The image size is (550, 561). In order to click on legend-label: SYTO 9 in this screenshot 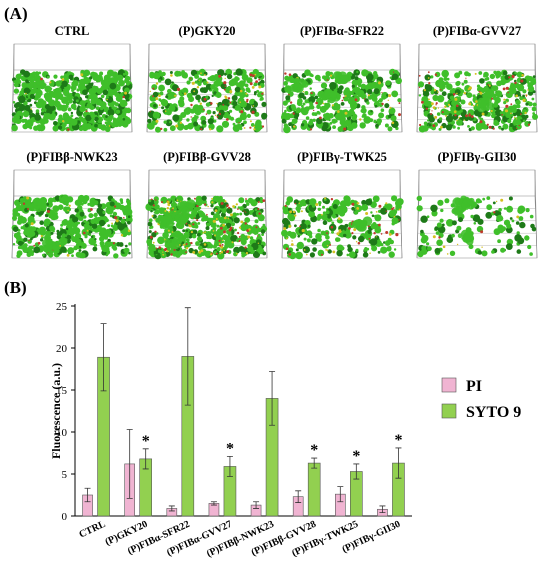, I will do `click(493, 412)`.